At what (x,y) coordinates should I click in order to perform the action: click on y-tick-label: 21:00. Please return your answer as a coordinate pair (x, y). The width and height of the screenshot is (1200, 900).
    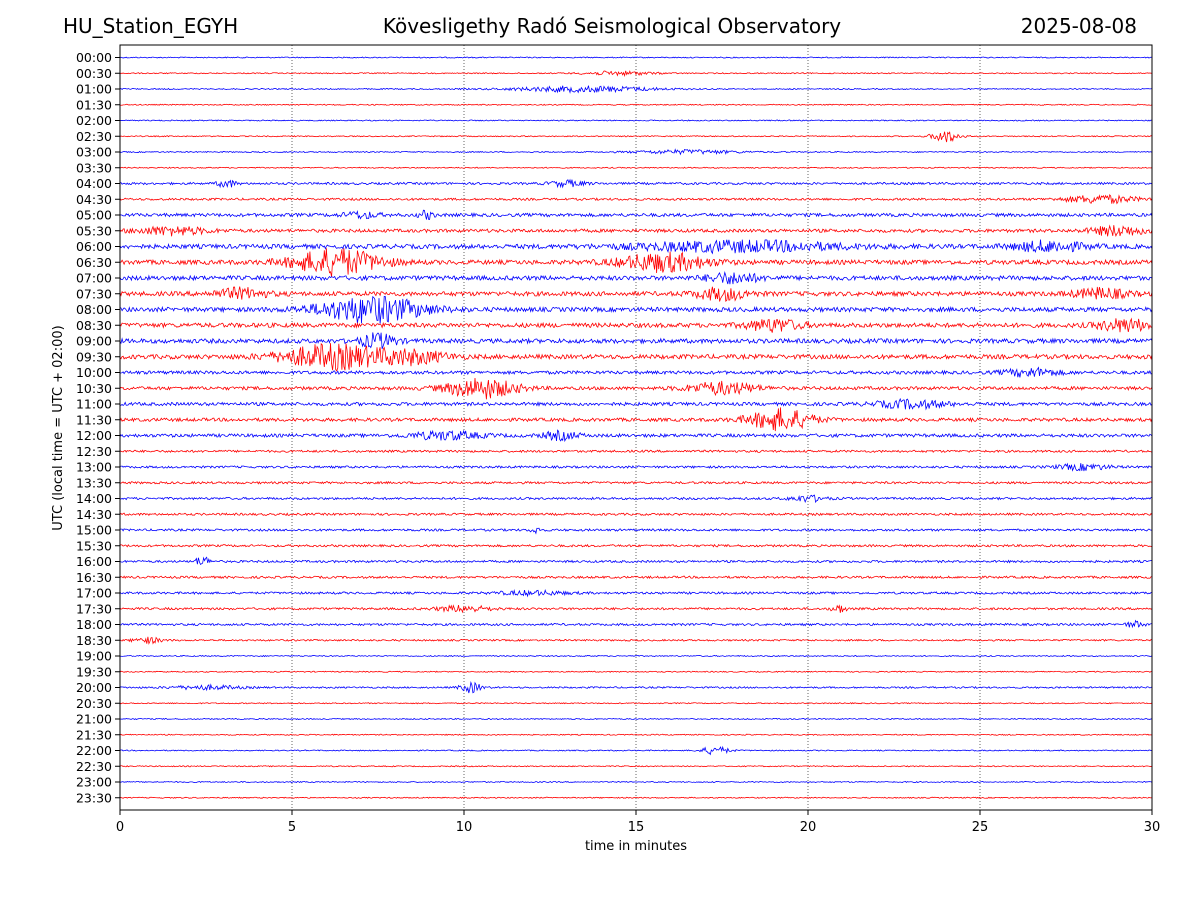
    Looking at the image, I should click on (94, 719).